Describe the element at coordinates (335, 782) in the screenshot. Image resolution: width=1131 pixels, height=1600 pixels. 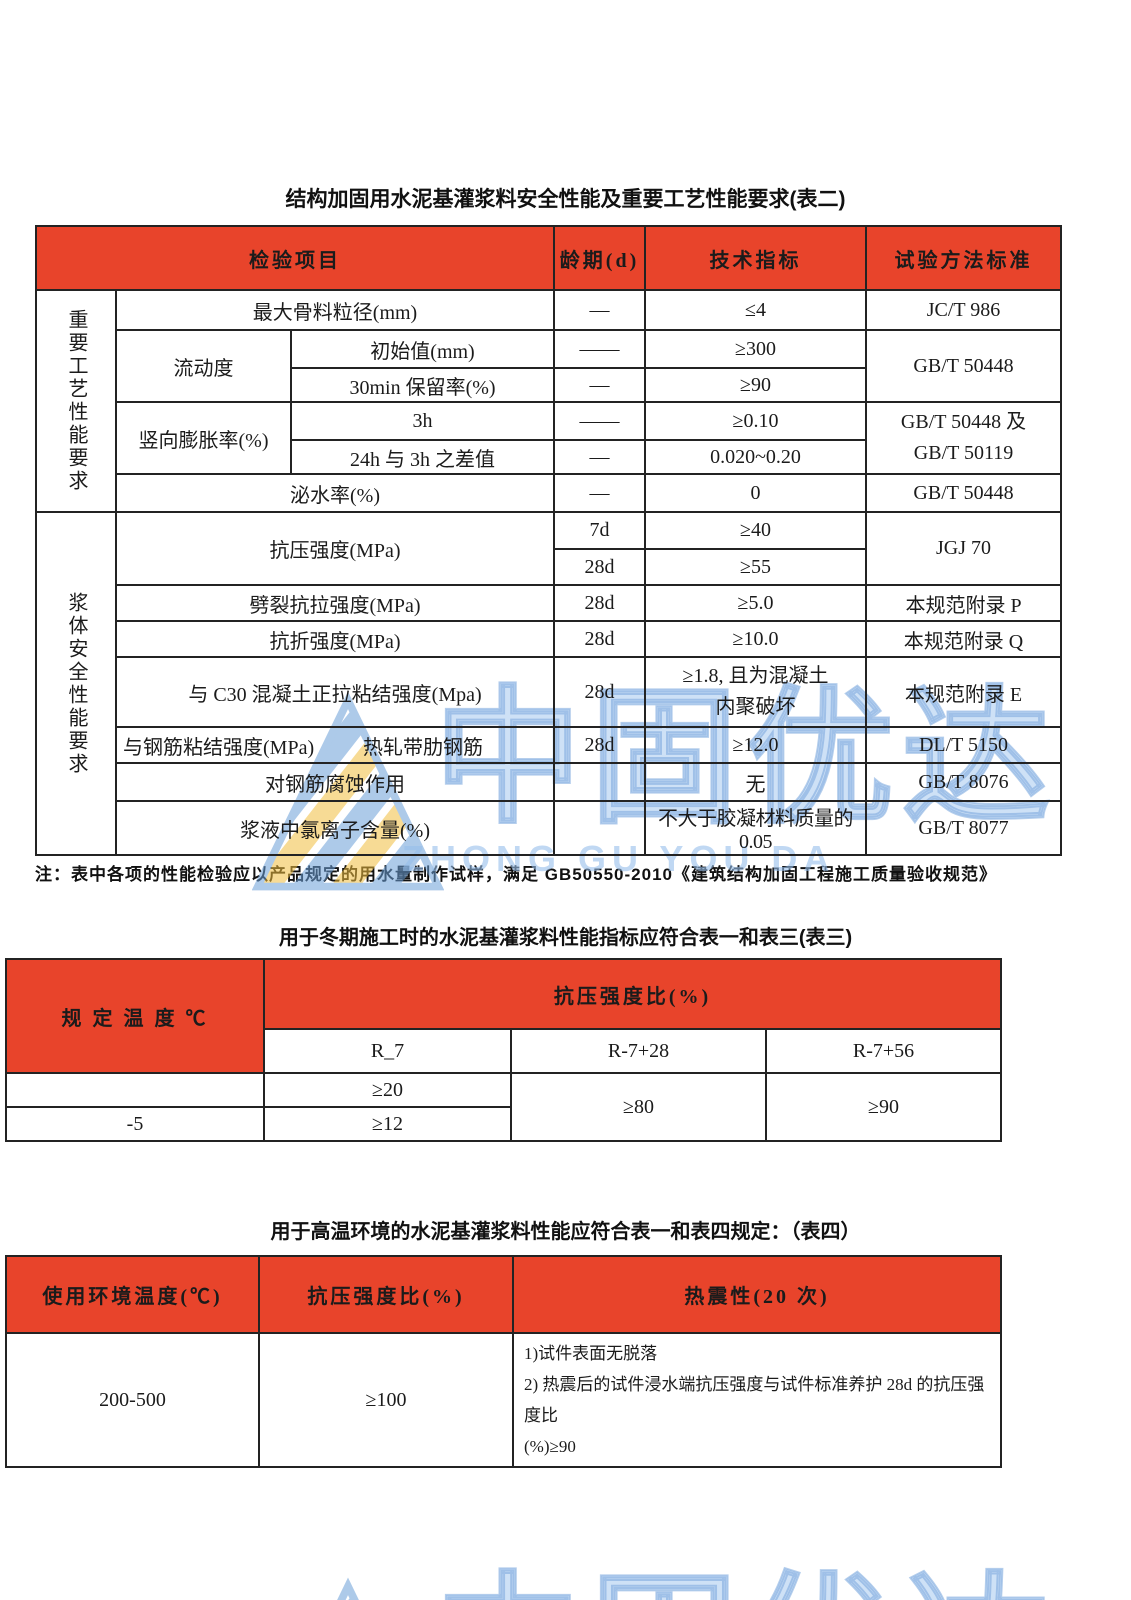
I see `cell-item: 对钢筋腐蚀作用` at that location.